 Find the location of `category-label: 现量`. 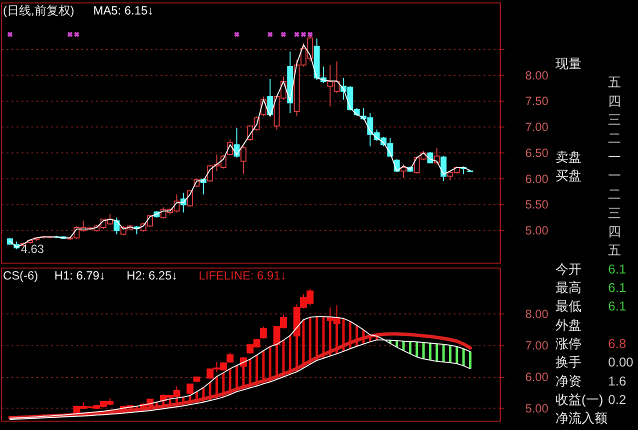

category-label: 现量 is located at coordinates (569, 63).